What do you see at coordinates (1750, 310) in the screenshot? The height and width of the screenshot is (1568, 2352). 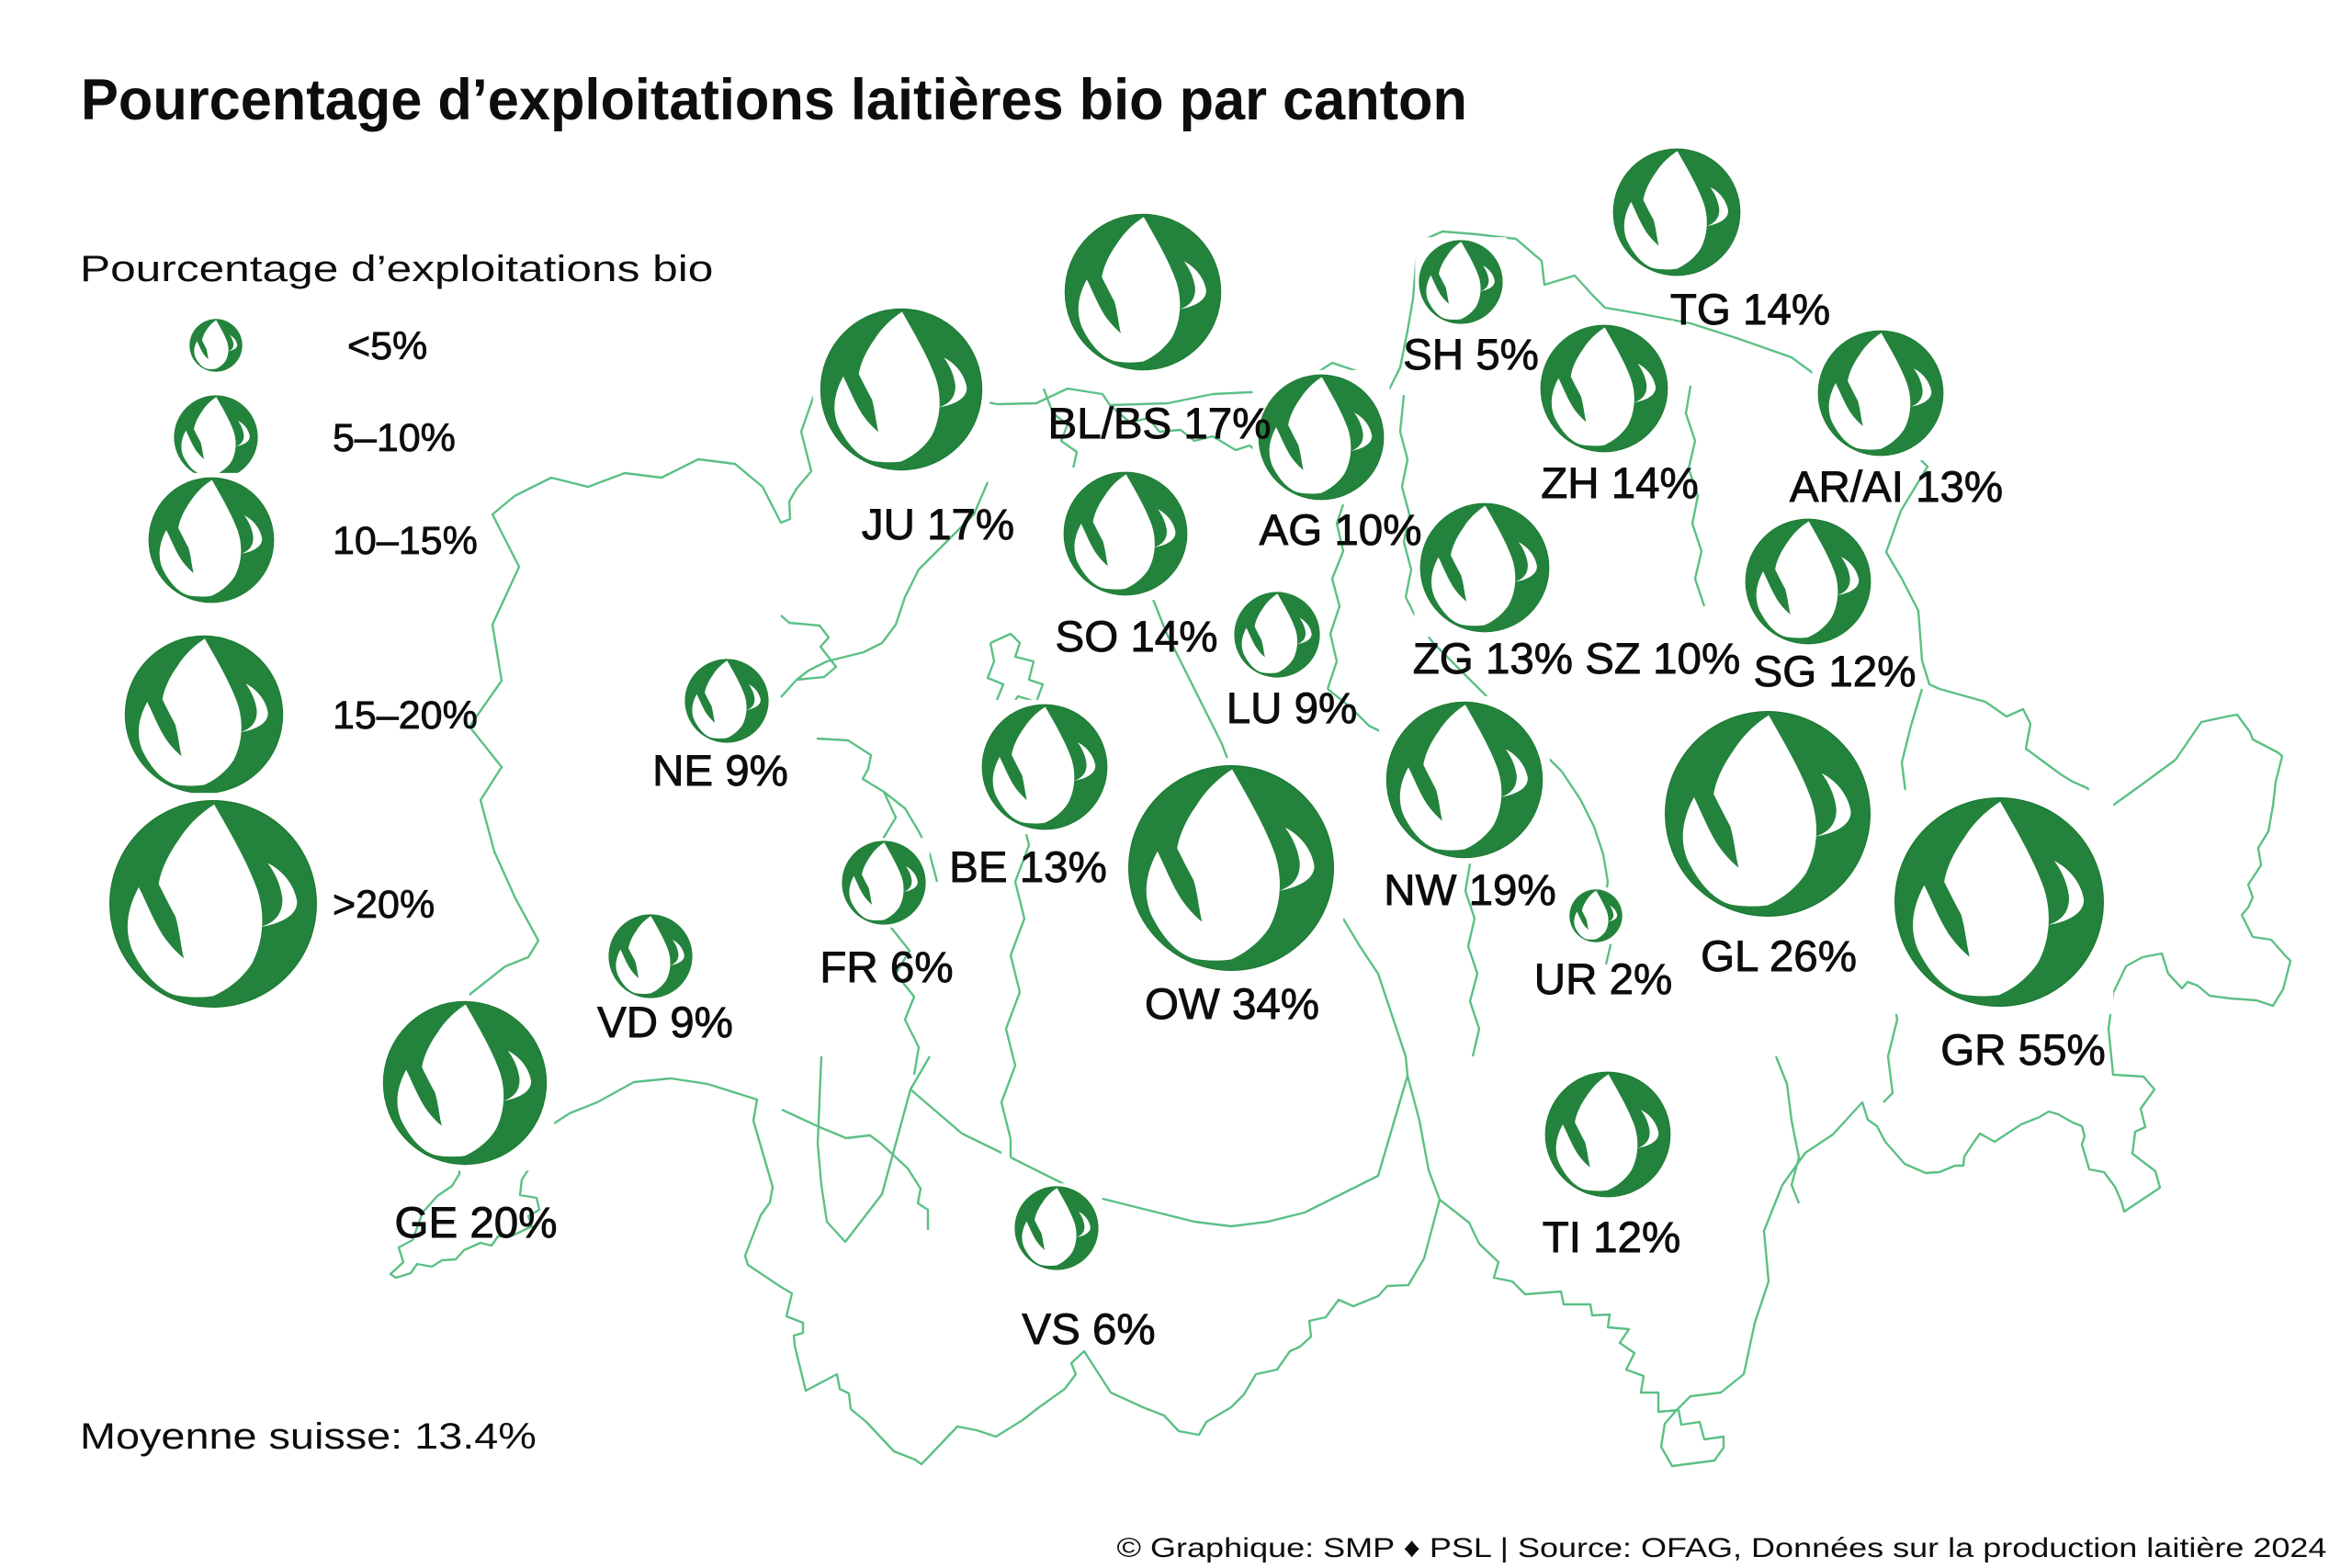 I see `svg-text: TG 14%` at bounding box center [1750, 310].